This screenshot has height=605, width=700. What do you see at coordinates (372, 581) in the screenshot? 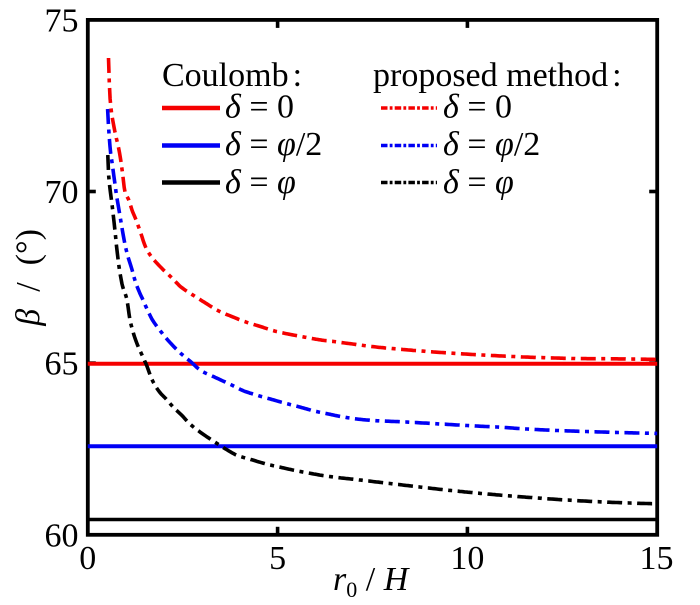
I see `svg-text: r0 / H` at bounding box center [372, 581].